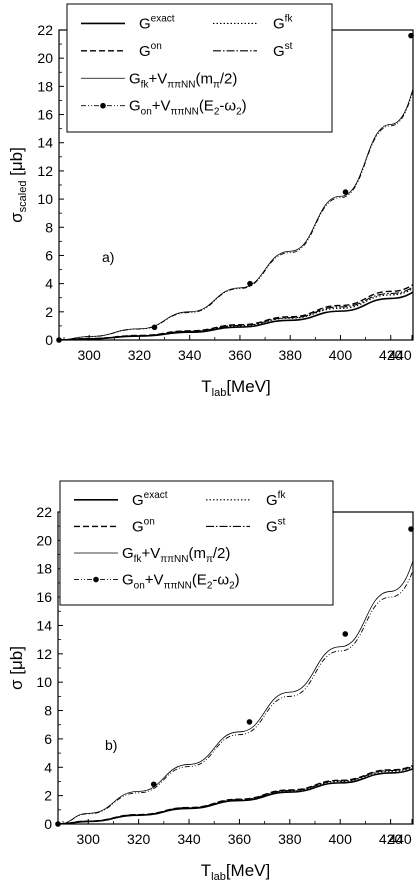 The height and width of the screenshot is (889, 414). Describe the element at coordinates (16, 668) in the screenshot. I see `y-axis-label: σ [μb]` at that location.